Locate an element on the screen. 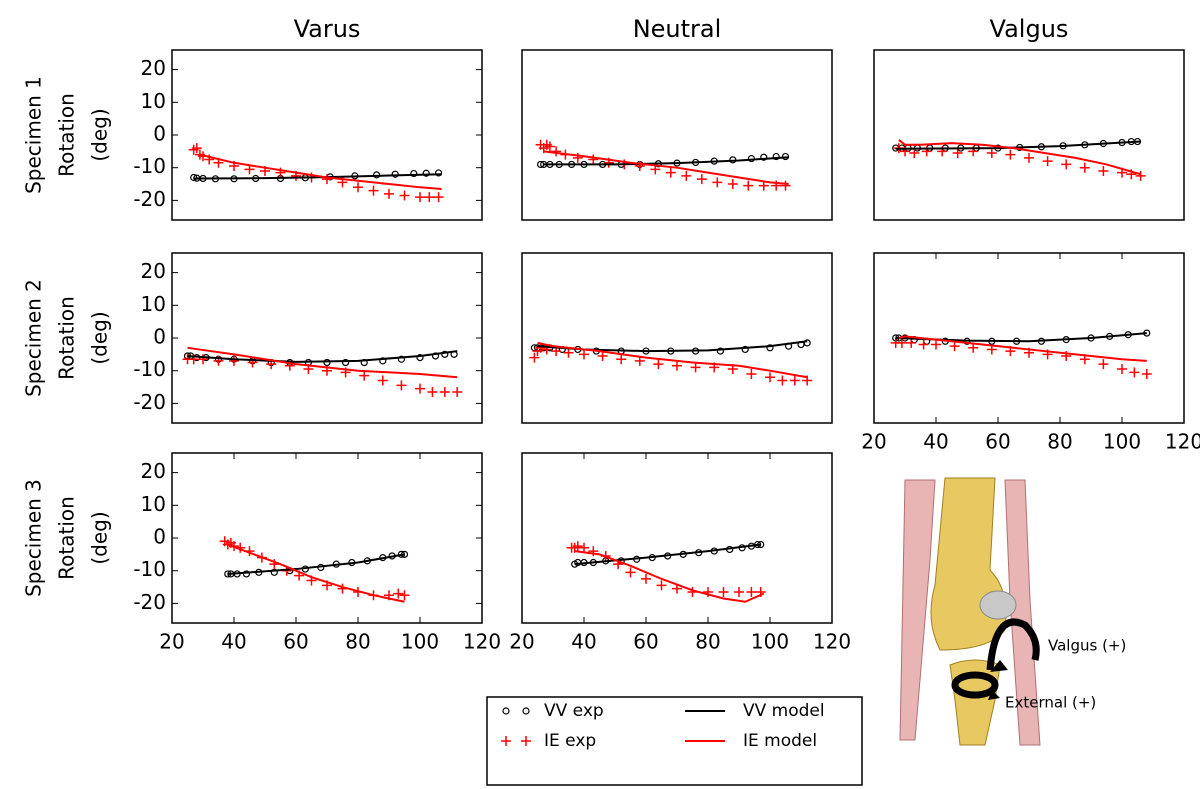 The image size is (1200, 789). femur is located at coordinates (968, 564).